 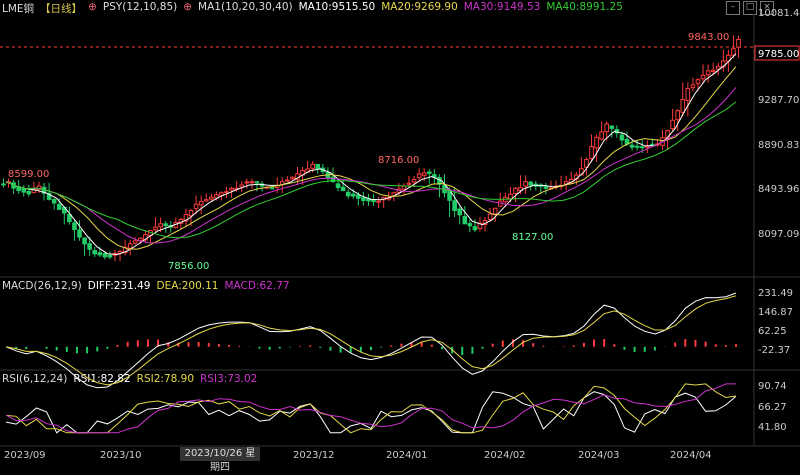 What do you see at coordinates (772, 386) in the screenshot?
I see `rsi-axis-tick: 90.74` at bounding box center [772, 386].